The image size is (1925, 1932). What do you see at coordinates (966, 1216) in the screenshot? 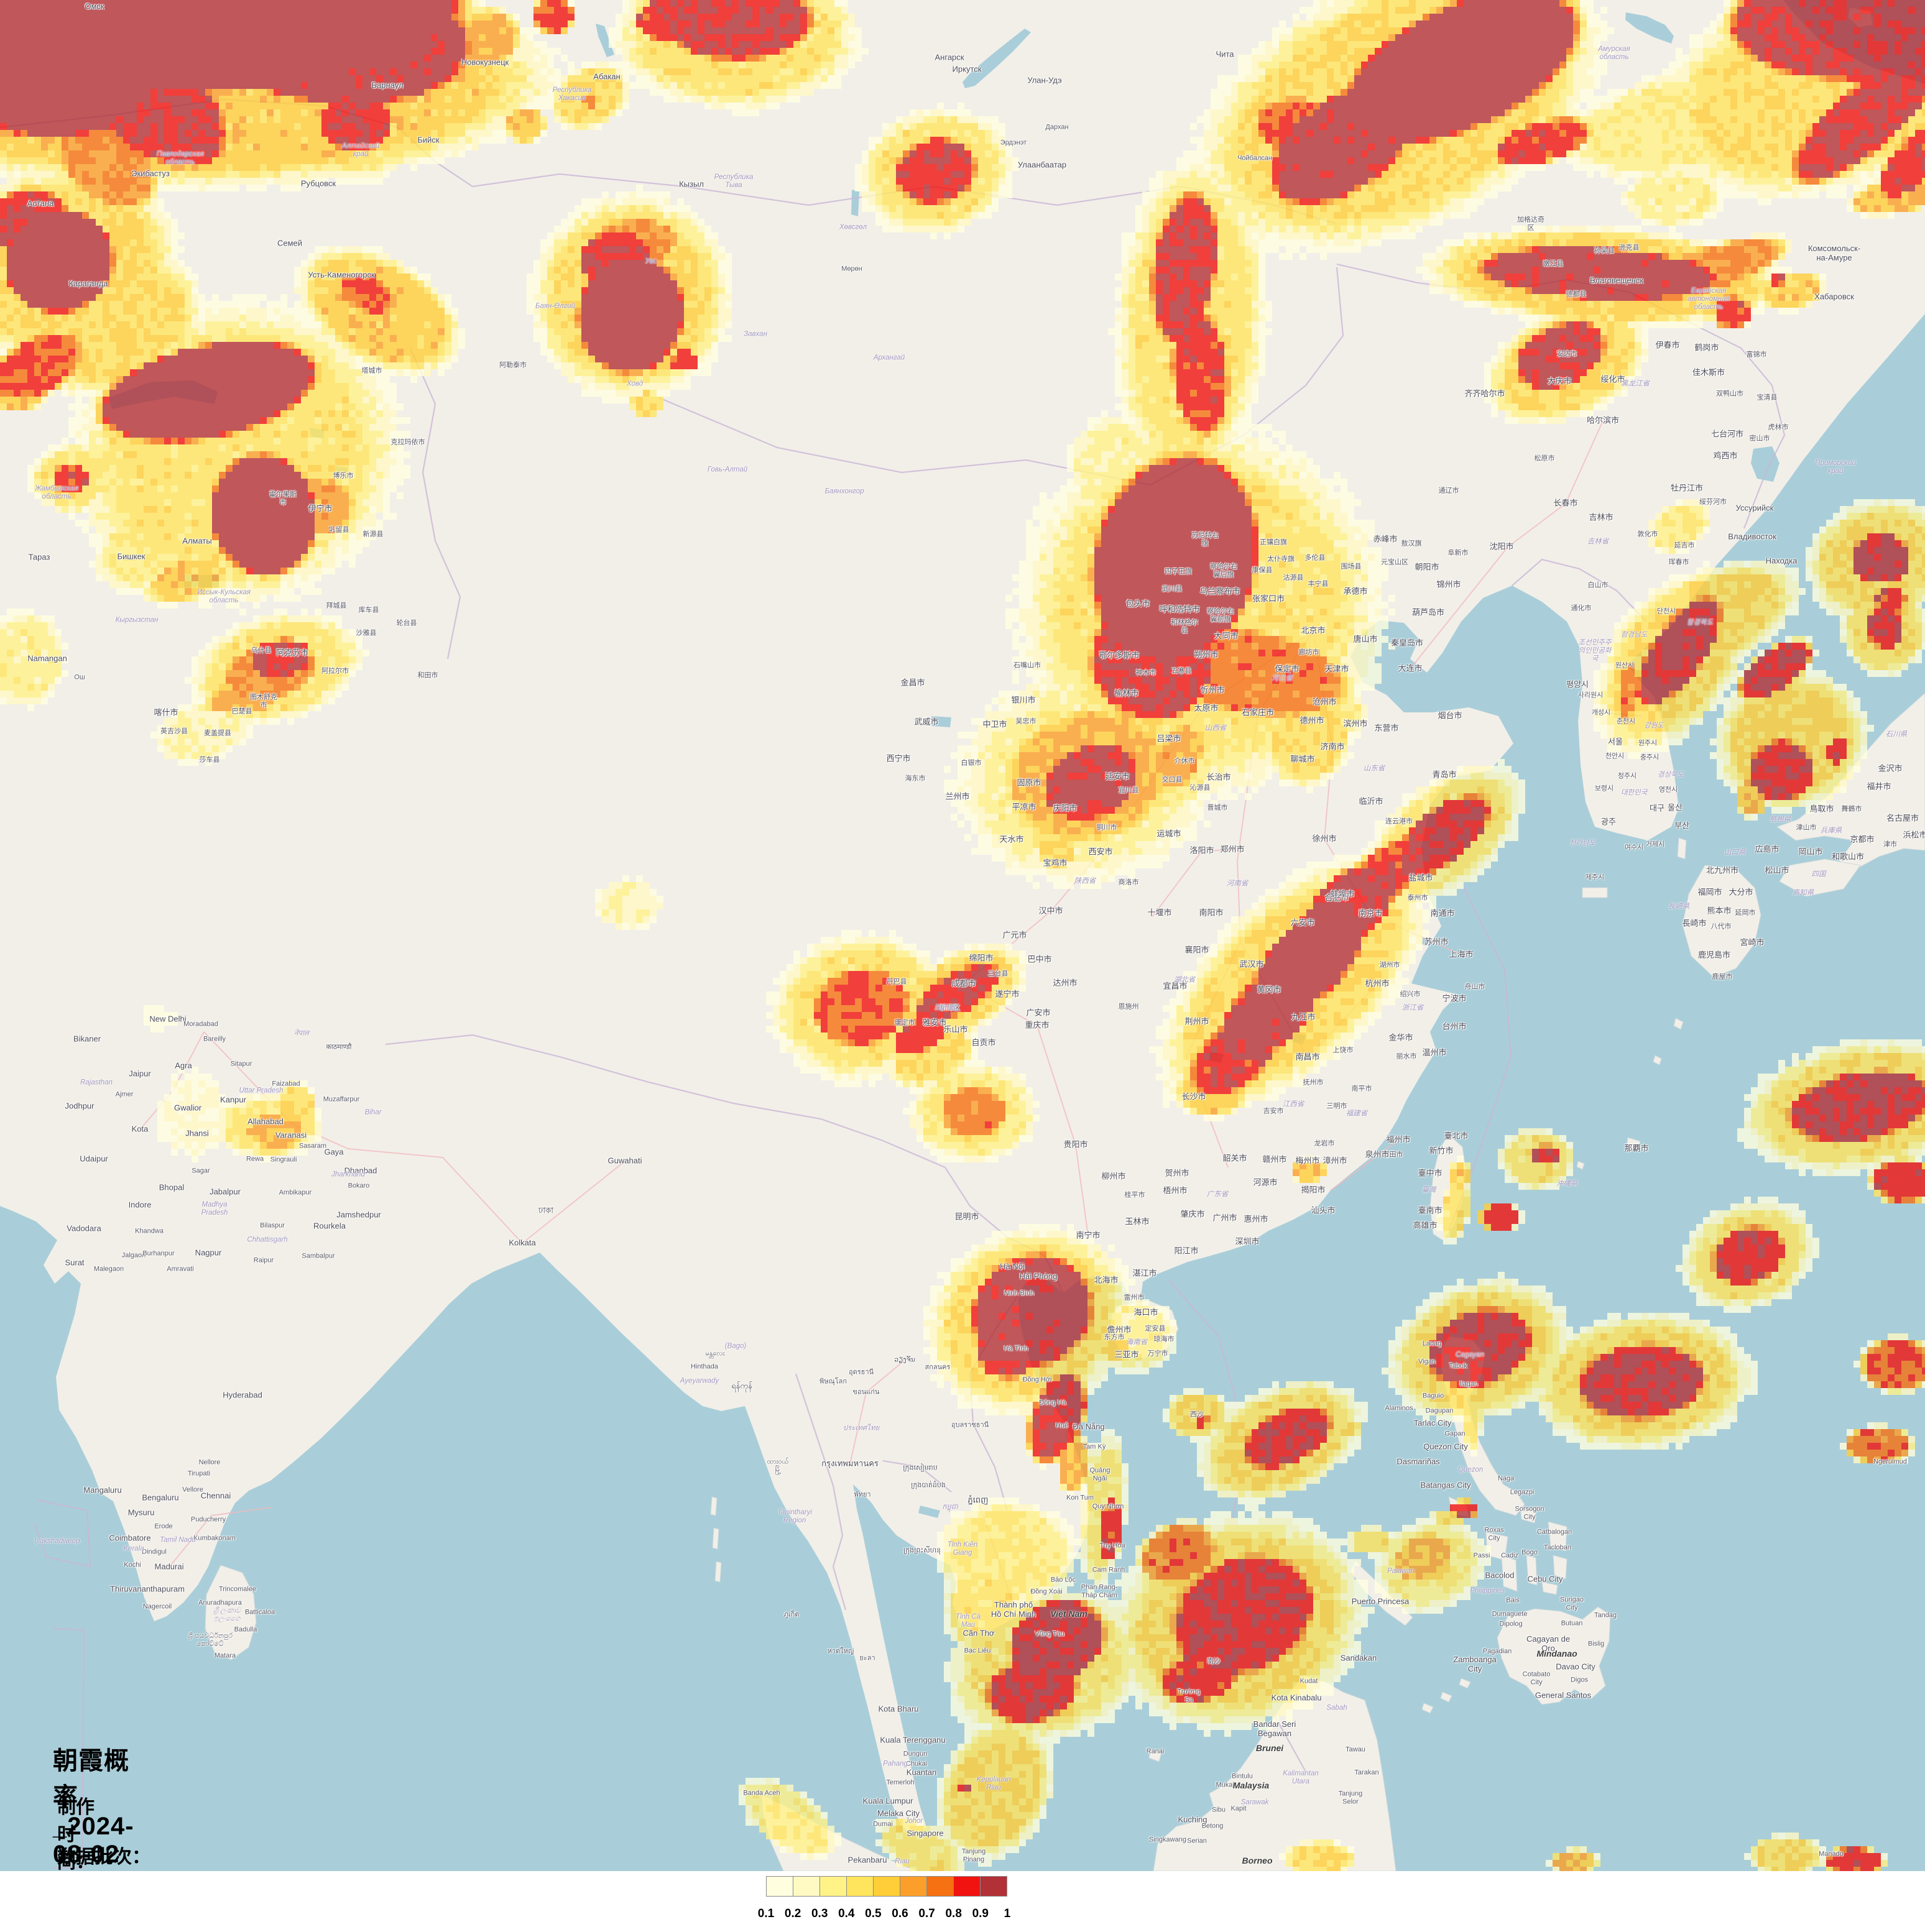
I see `map-label: 昆明市` at bounding box center [966, 1216].